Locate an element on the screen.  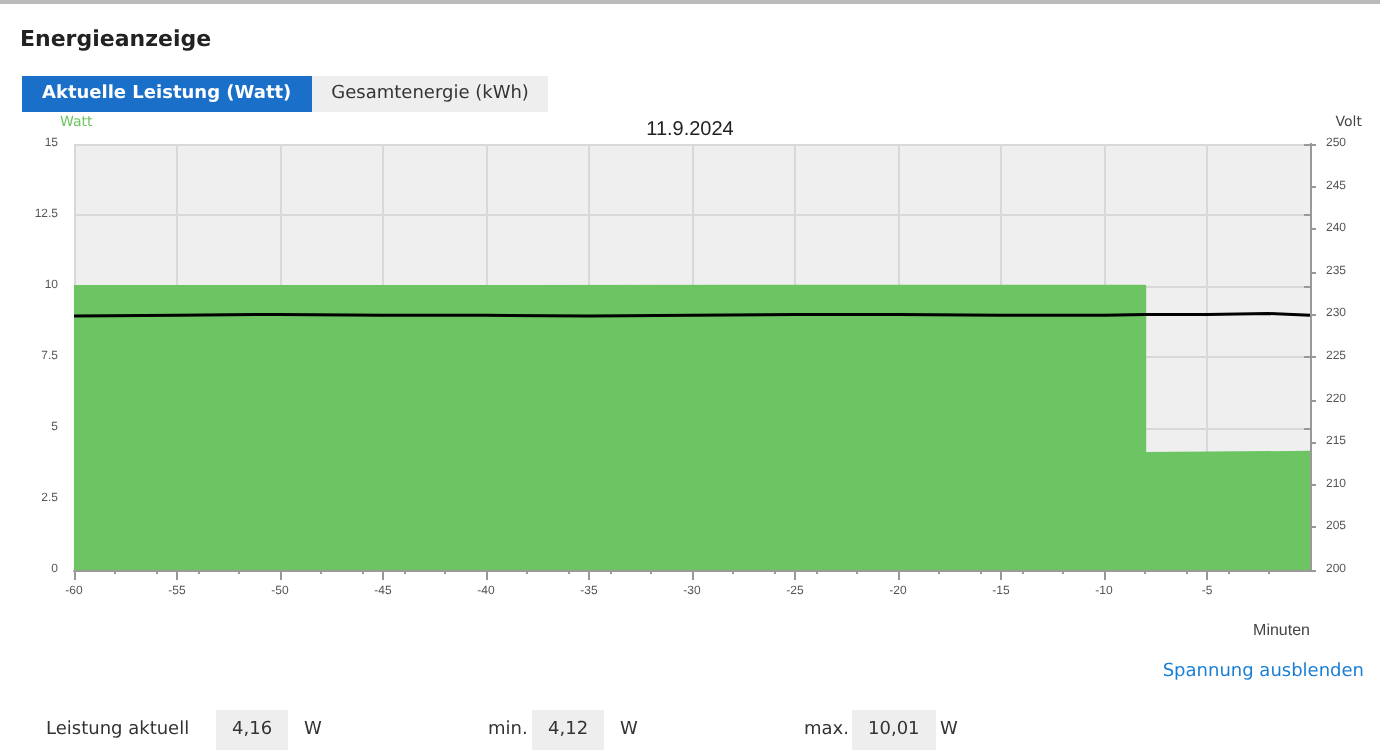
text: 4,12 is located at coordinates (568, 730).